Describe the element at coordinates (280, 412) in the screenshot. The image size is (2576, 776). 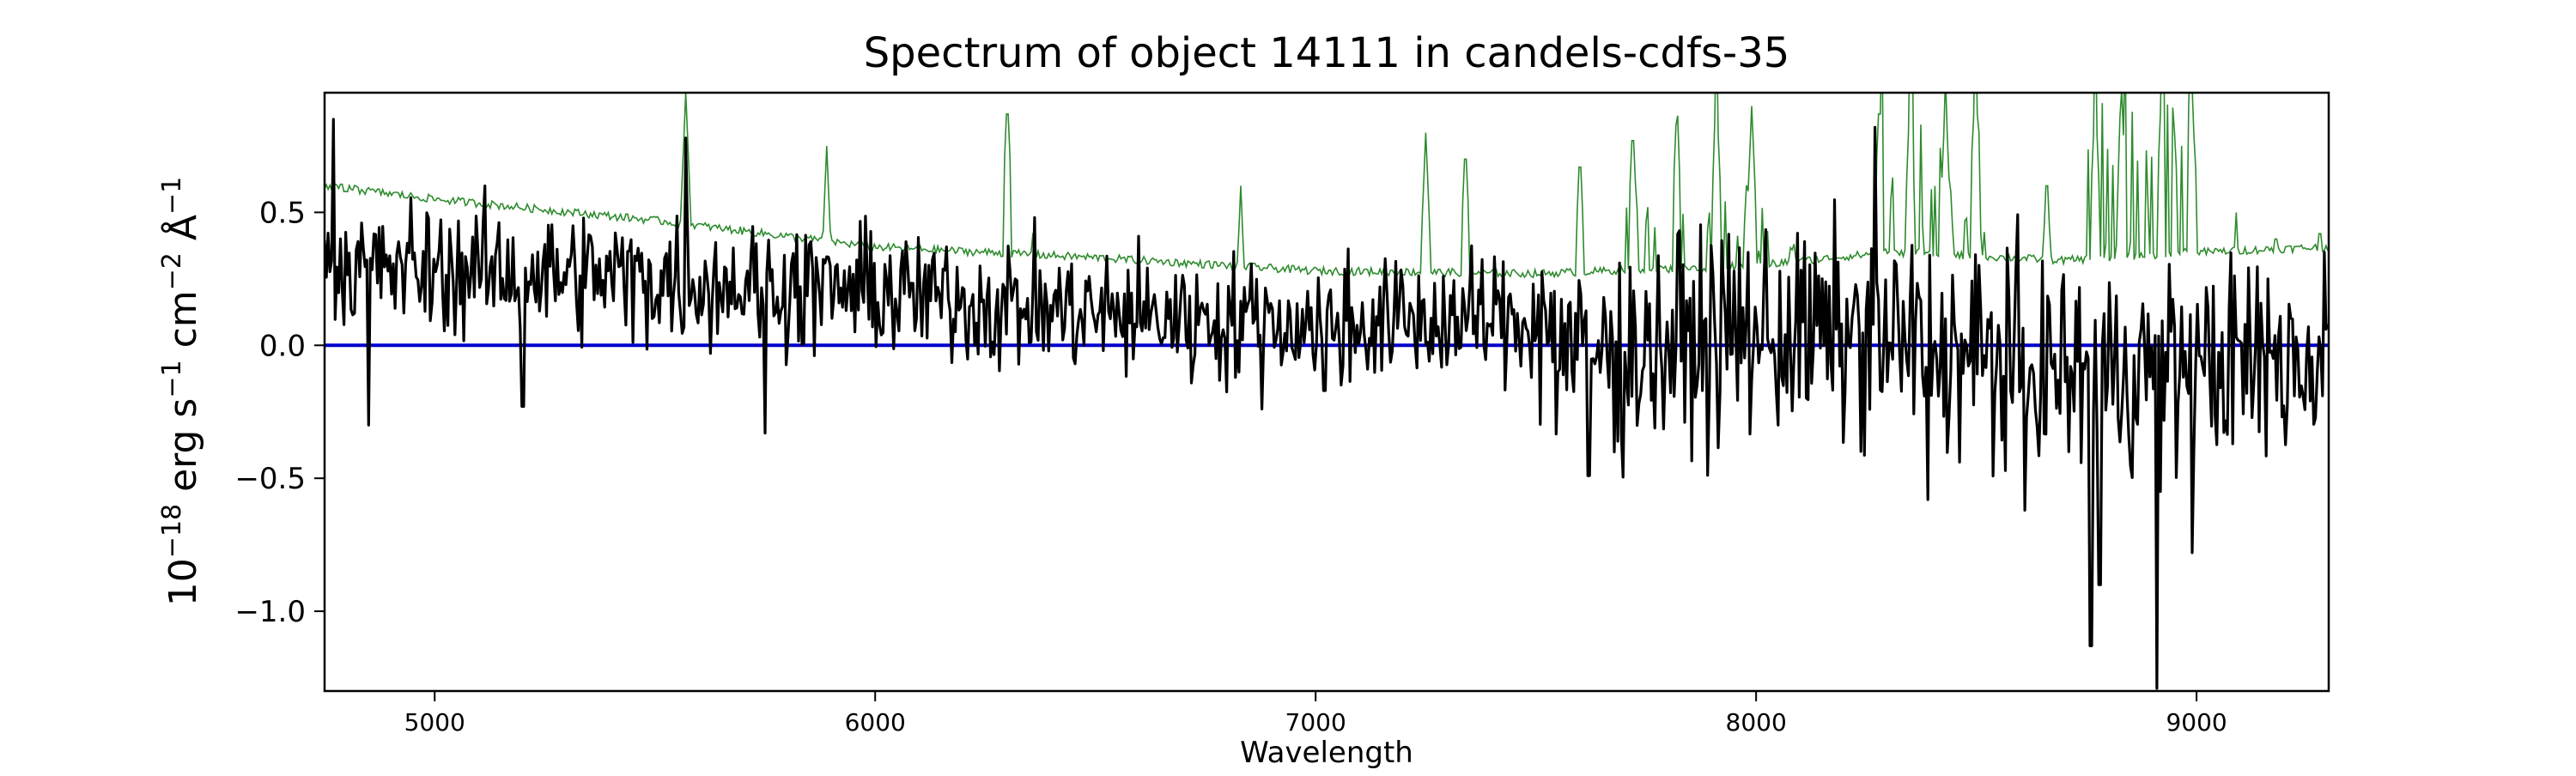
I see `y-axis: −1.0 −0.5 0.0 0.5` at that location.